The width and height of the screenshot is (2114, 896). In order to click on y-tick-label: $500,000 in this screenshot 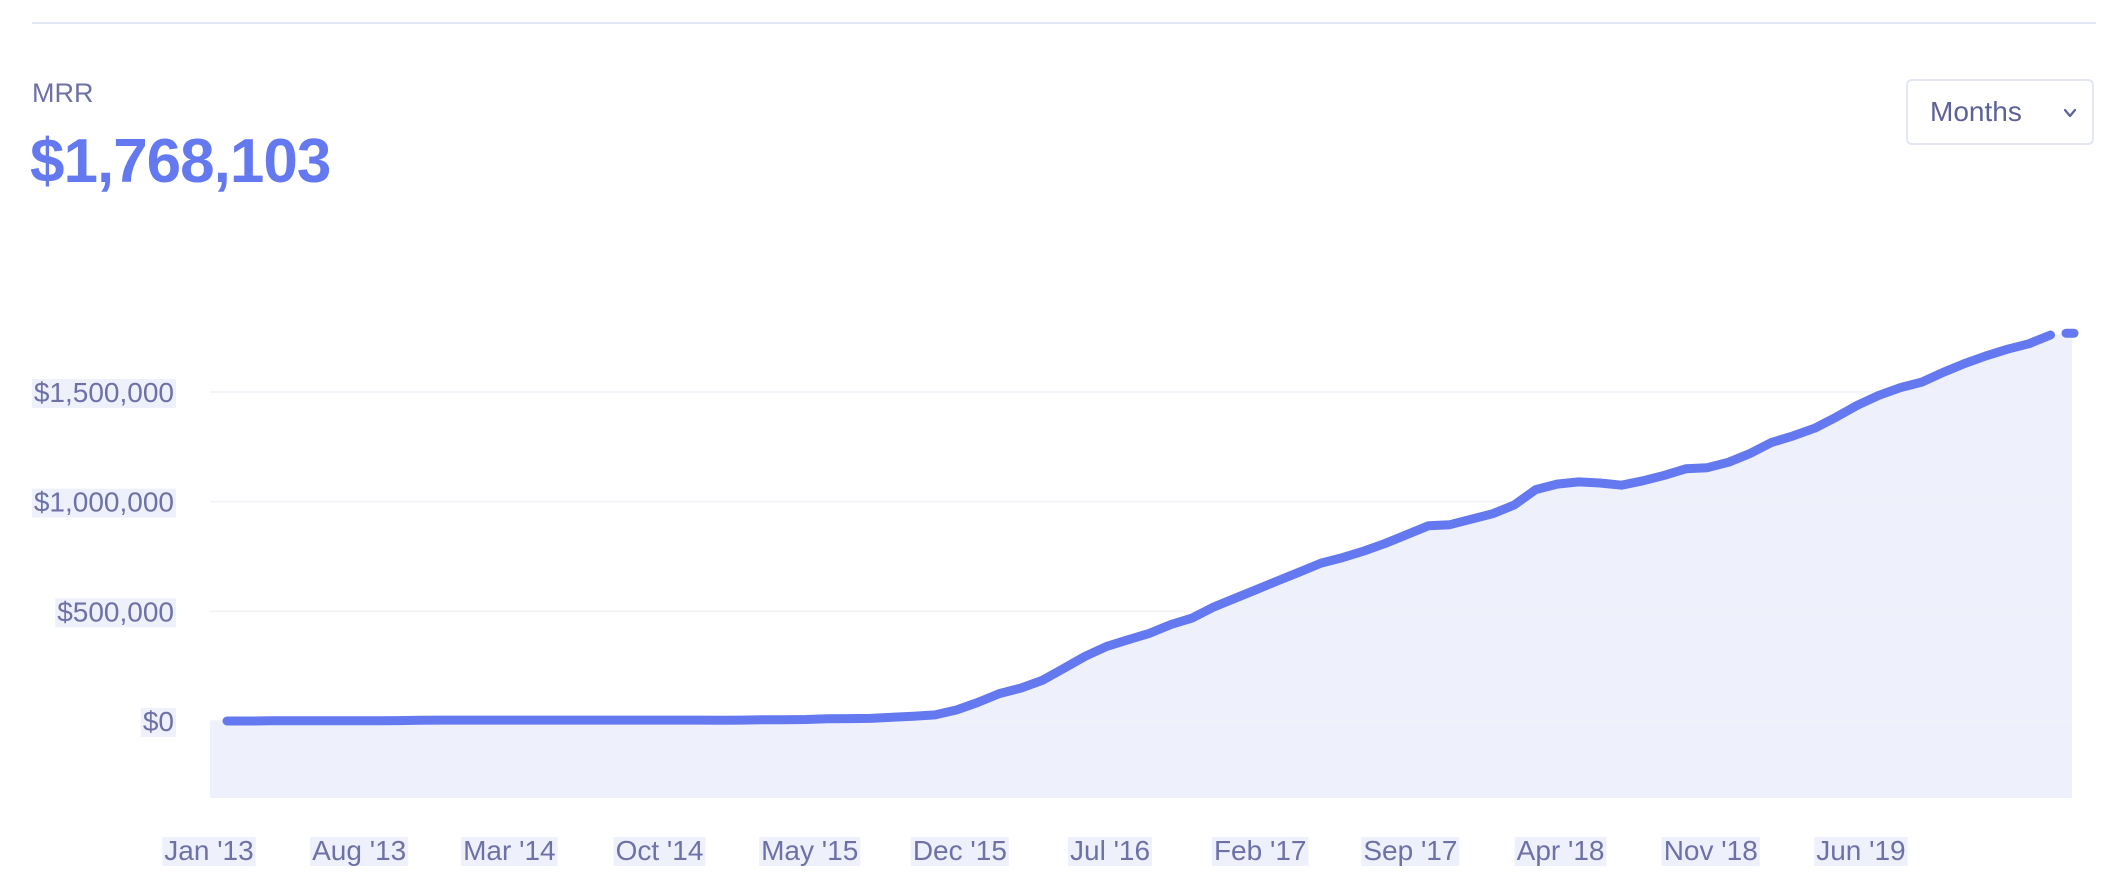, I will do `click(115, 611)`.